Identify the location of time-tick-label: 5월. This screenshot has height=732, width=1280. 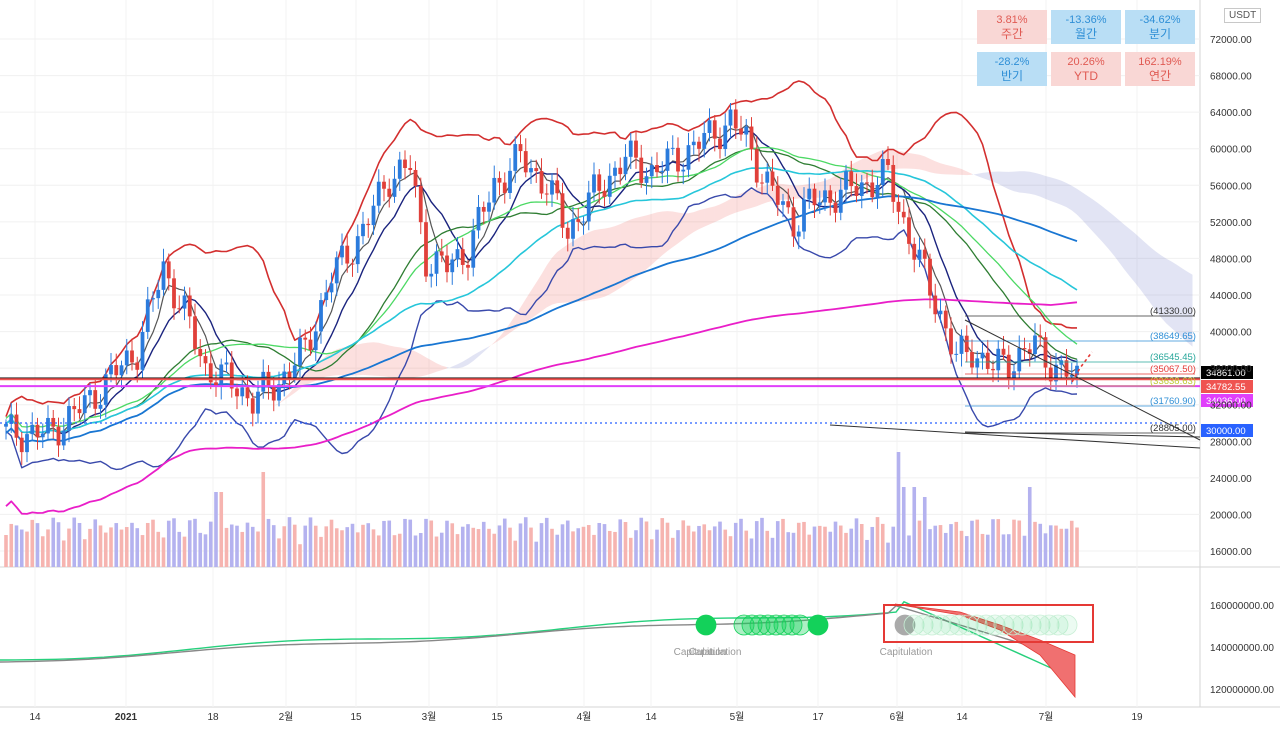
(737, 717).